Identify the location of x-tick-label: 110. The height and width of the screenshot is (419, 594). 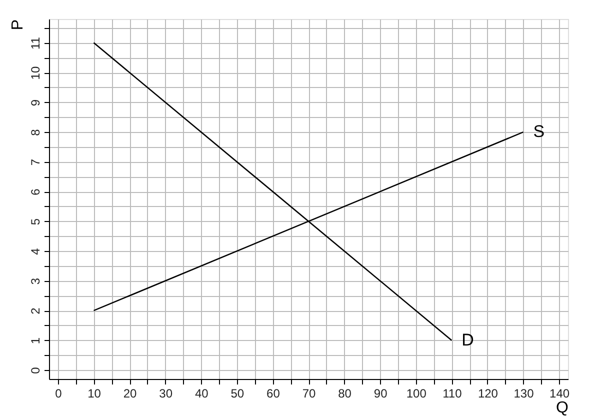
(452, 393).